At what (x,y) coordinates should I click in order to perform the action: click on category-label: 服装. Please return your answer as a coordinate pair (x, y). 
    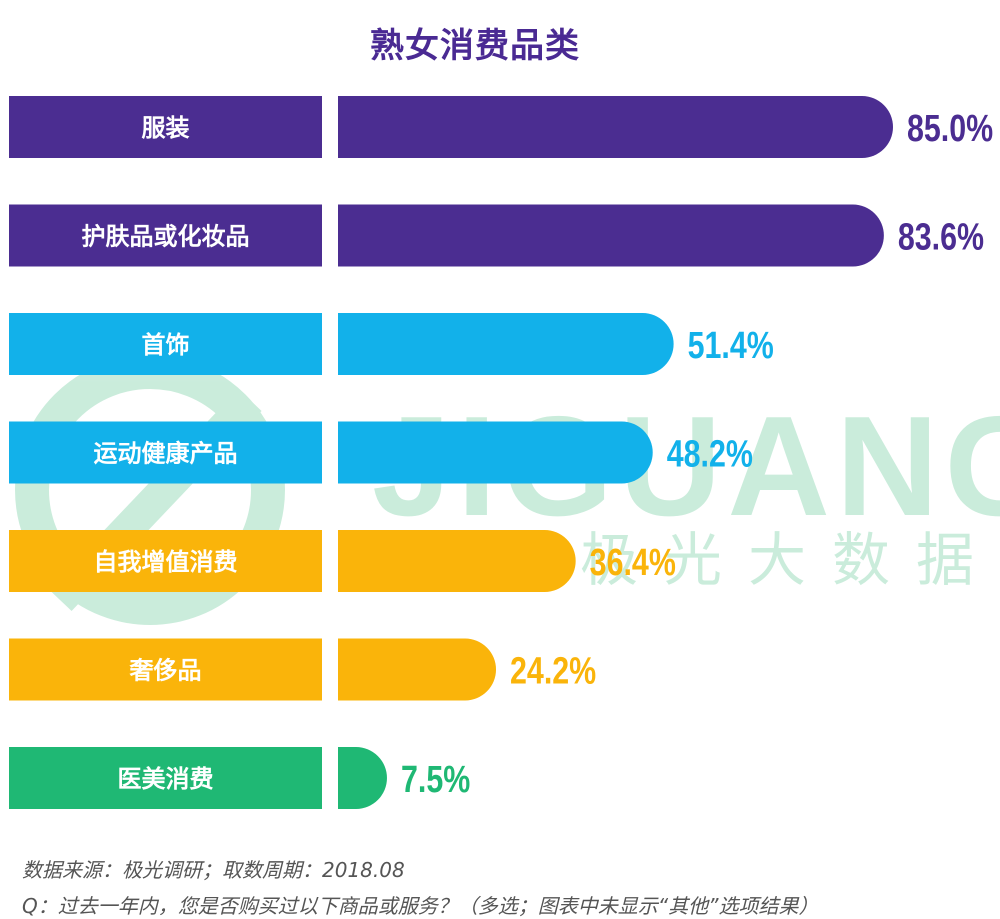
    Looking at the image, I should click on (166, 128).